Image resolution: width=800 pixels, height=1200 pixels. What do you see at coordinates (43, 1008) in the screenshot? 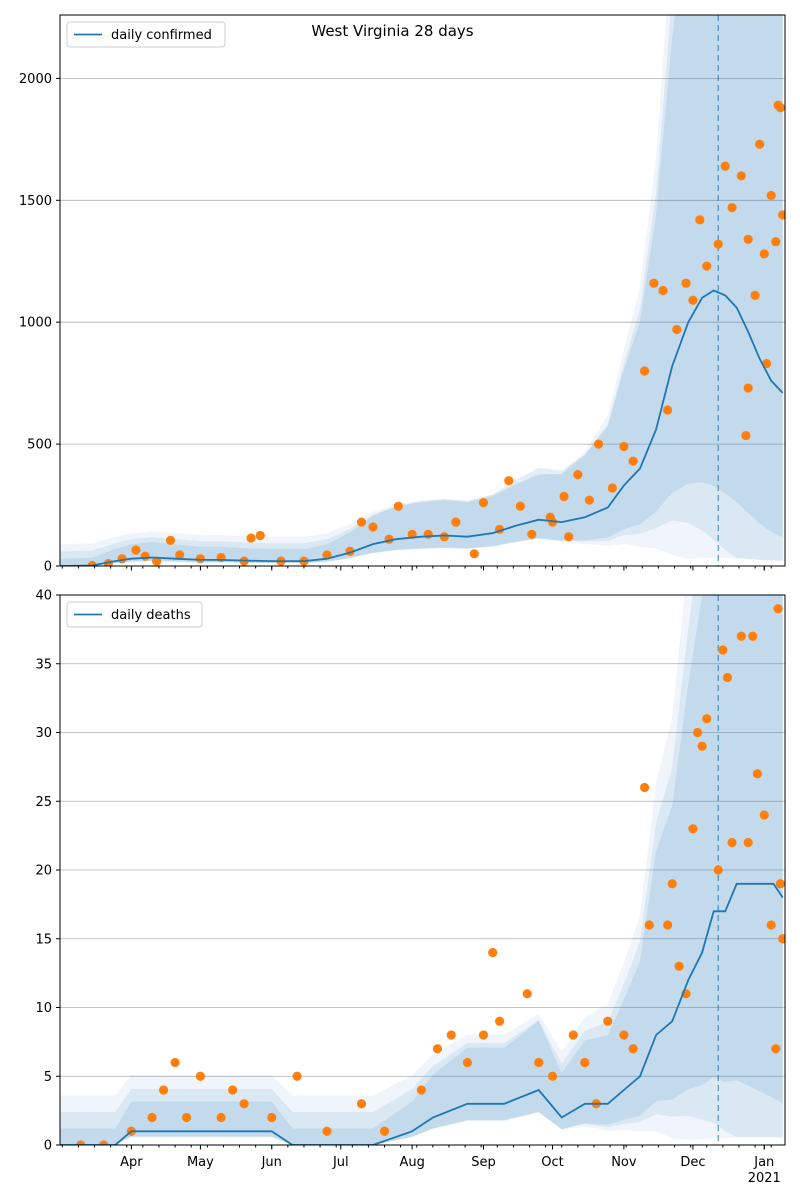
I see `y-tick-label: 10` at bounding box center [43, 1008].